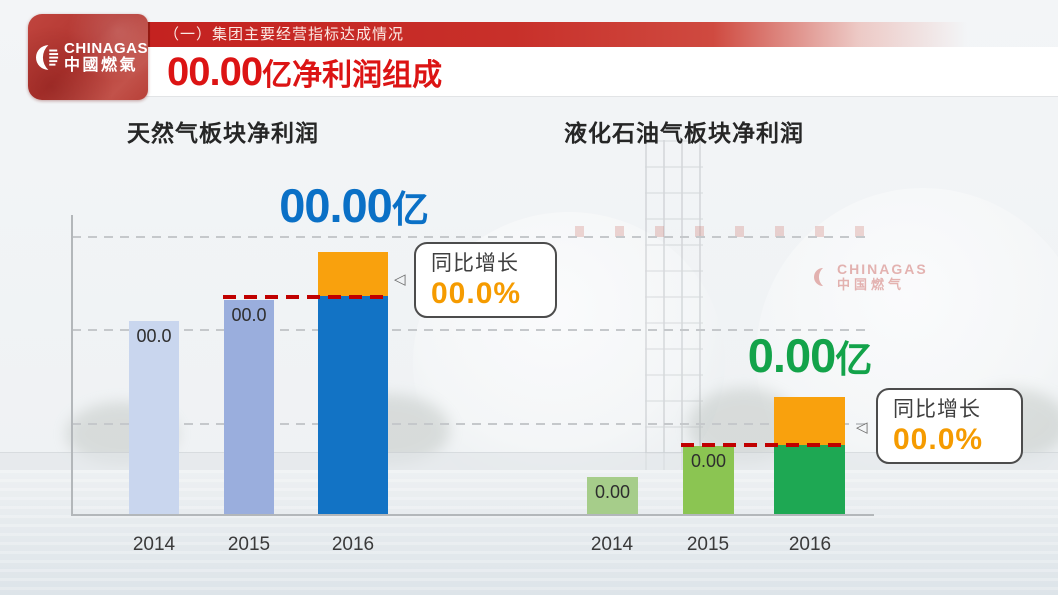 This screenshot has height=595, width=1058. Describe the element at coordinates (352, 75) in the screenshot. I see `page-title-suffix: 亿净利润组成` at that location.